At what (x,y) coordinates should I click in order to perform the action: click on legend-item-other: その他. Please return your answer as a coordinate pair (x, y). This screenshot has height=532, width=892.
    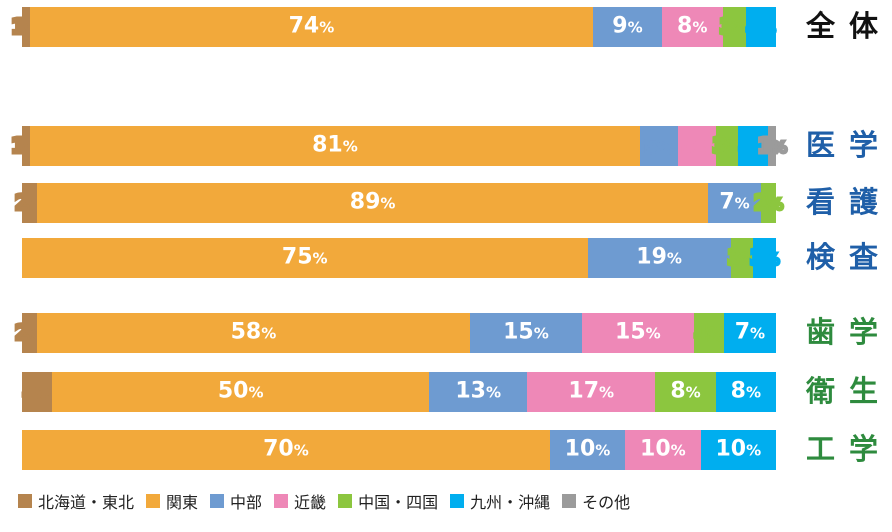
    Looking at the image, I should click on (596, 501).